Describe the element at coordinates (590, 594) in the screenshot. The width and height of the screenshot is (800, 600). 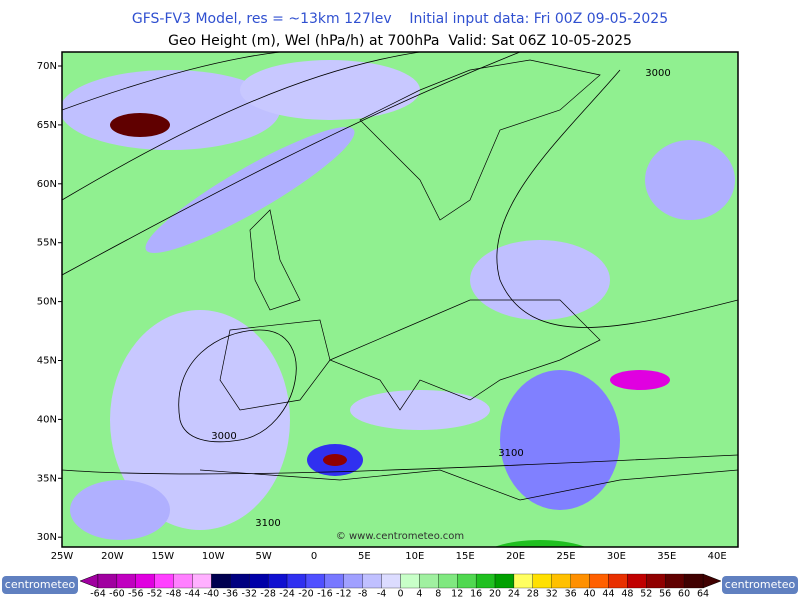
I see `colorbar-label: 40` at that location.